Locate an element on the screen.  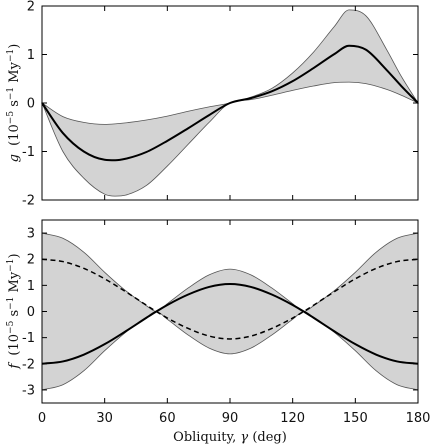
bottom-xtick-label: 30 is located at coordinates (104, 418).